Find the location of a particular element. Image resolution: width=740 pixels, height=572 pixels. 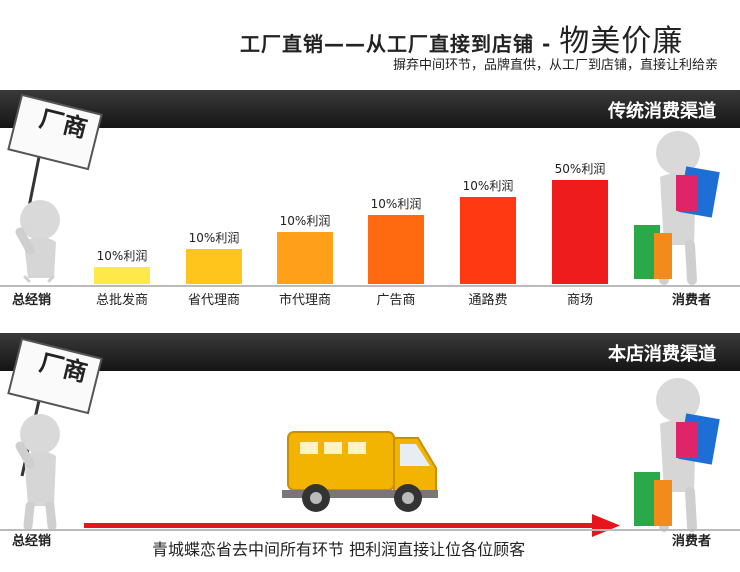

direct-band is located at coordinates (370, 352).